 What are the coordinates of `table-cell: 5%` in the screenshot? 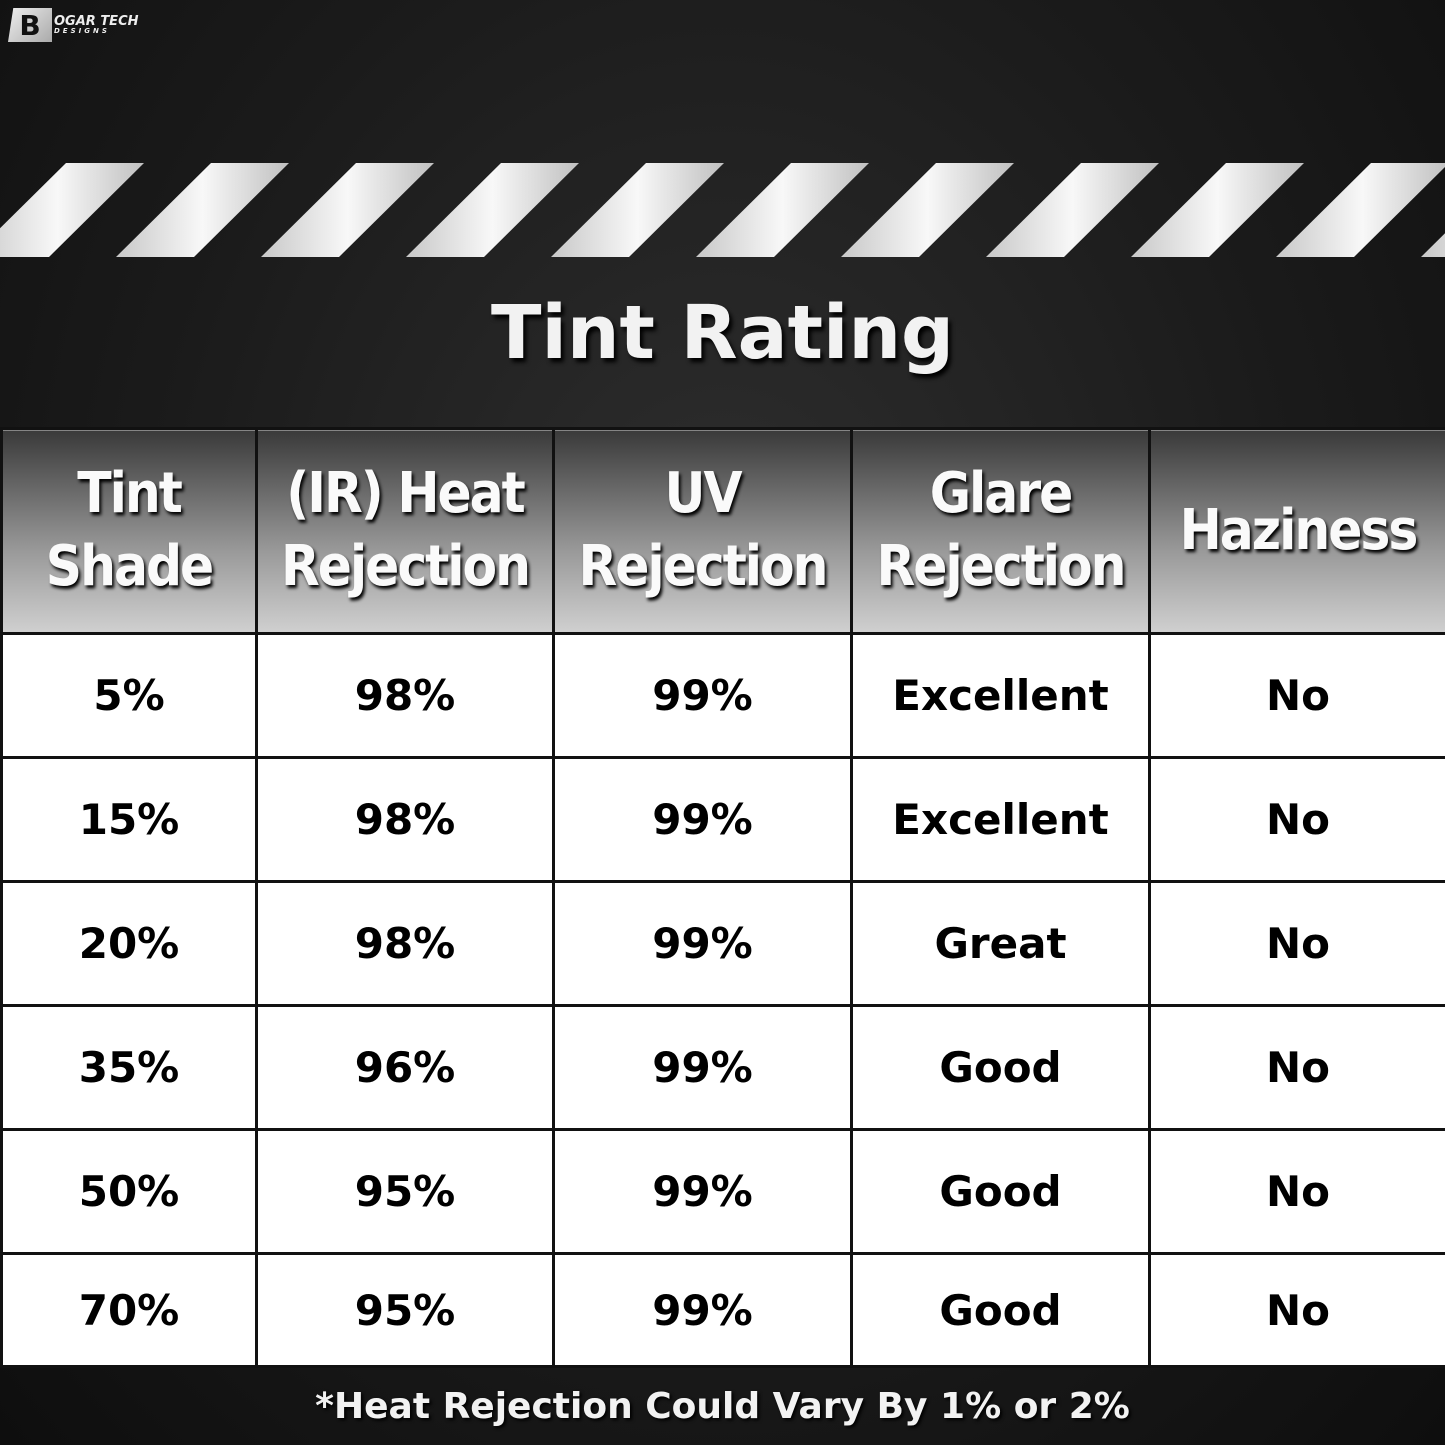 It's located at (129, 695).